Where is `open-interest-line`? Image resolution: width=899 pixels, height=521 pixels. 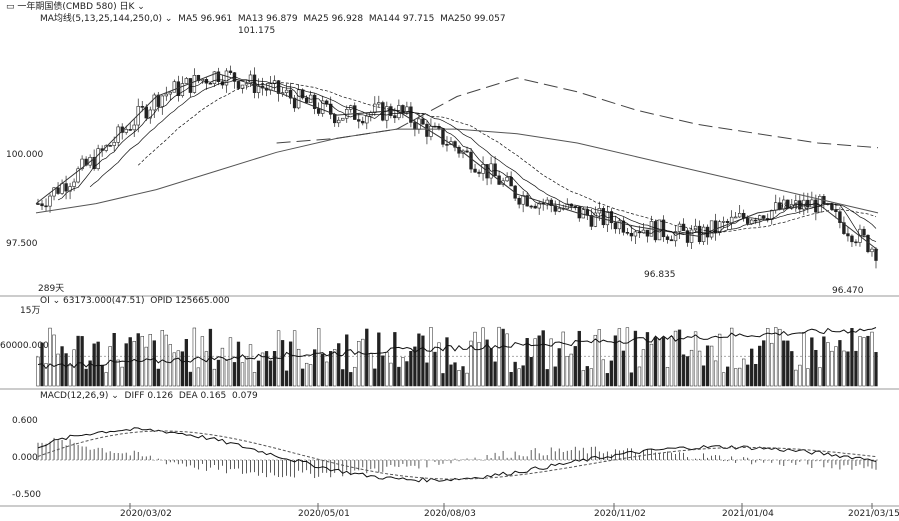 open-interest-line is located at coordinates (457, 348).